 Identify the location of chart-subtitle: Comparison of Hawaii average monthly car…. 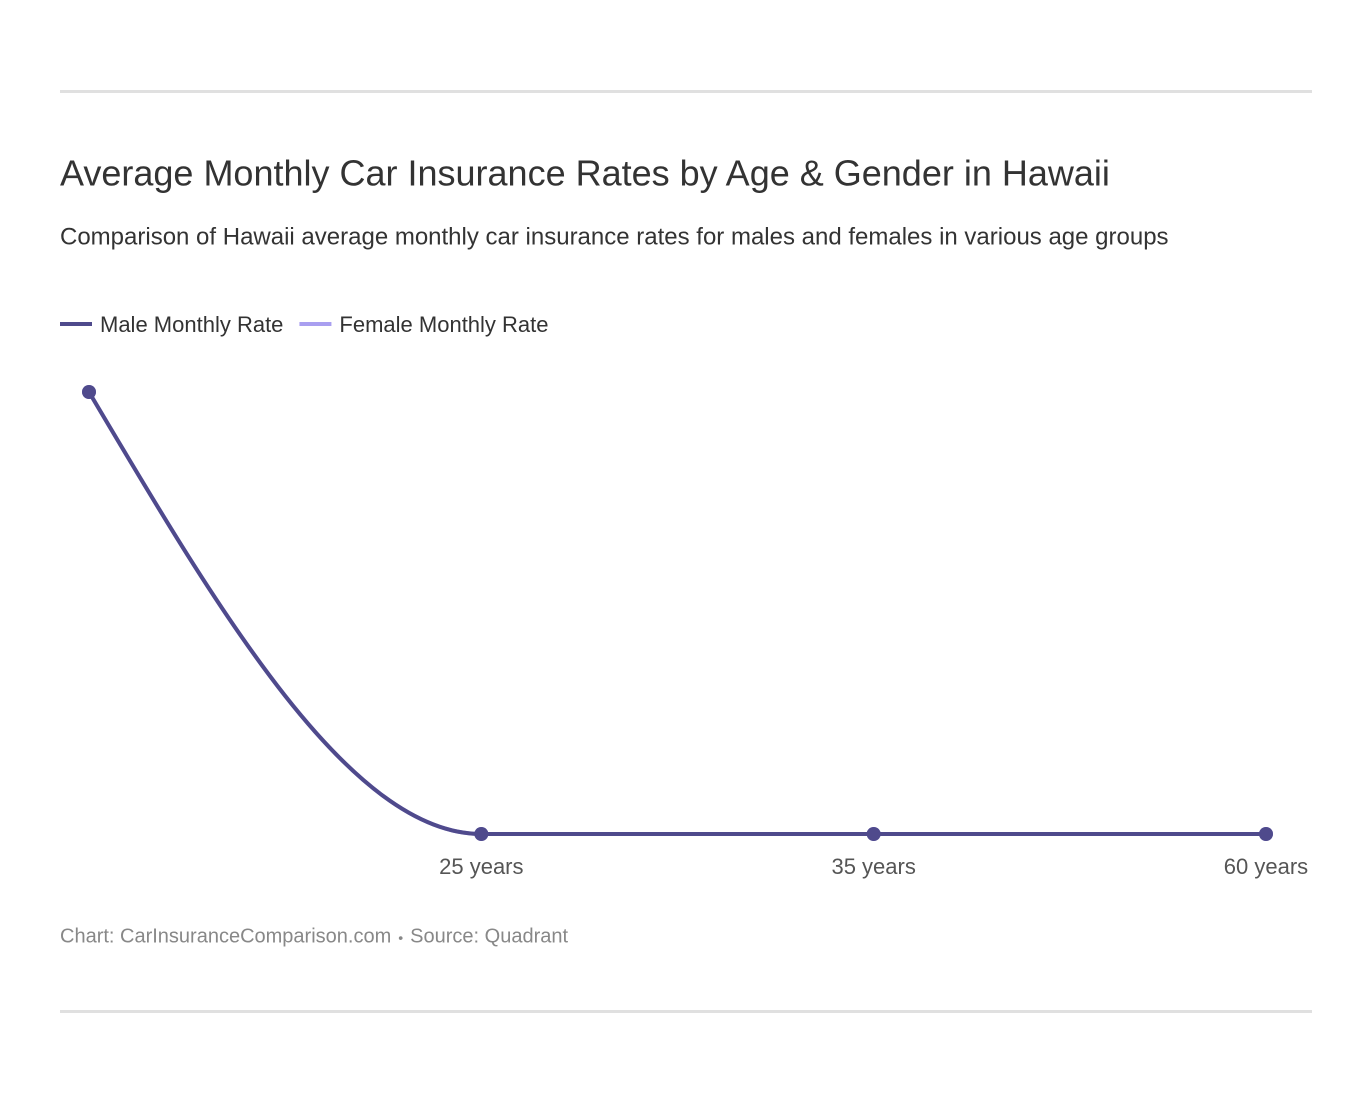
(614, 236).